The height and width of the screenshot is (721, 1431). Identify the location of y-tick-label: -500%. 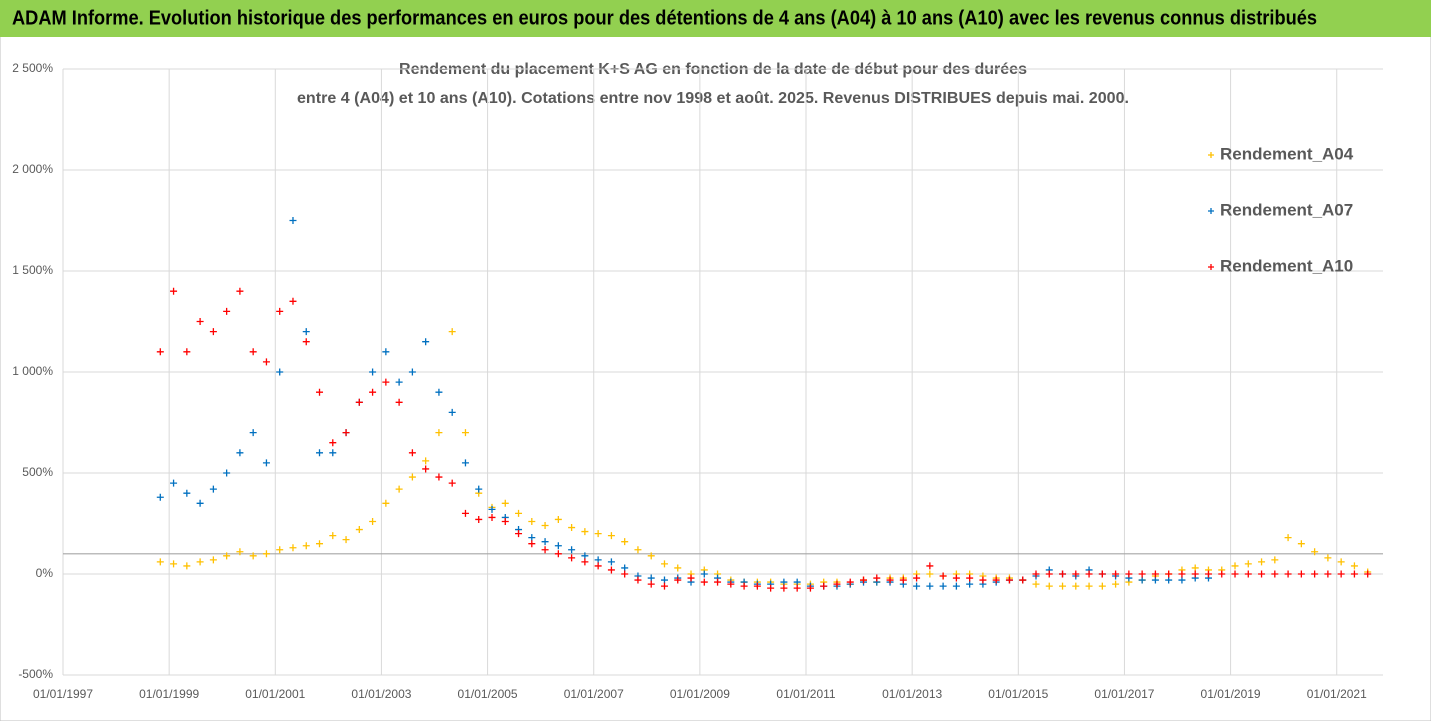
(35, 674).